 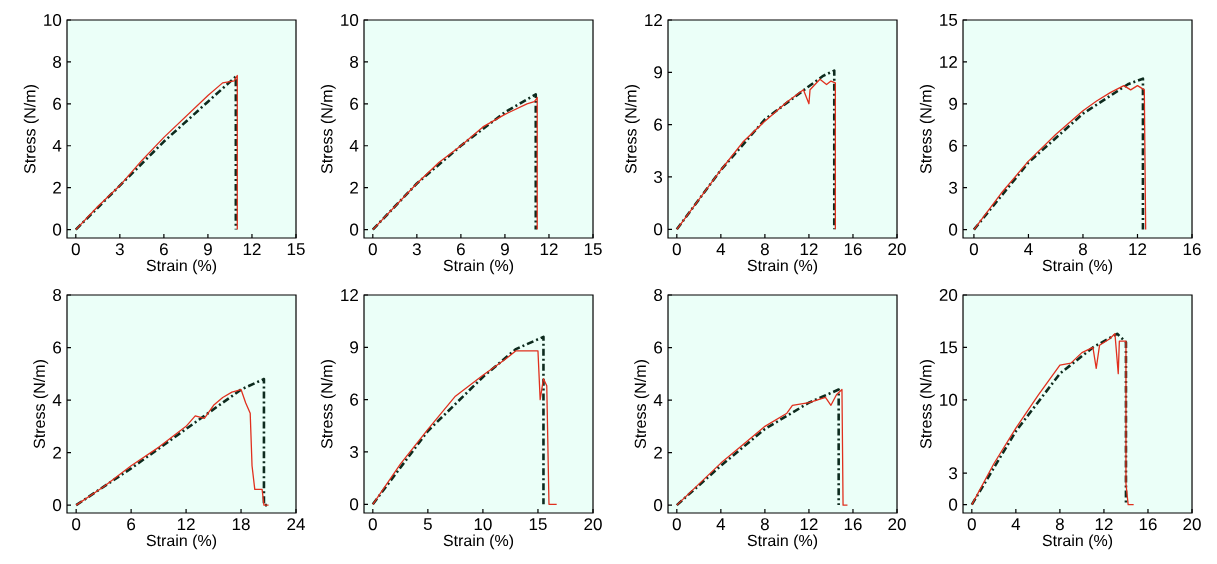 I want to click on x-tick-label: 24, so click(x=296, y=524).